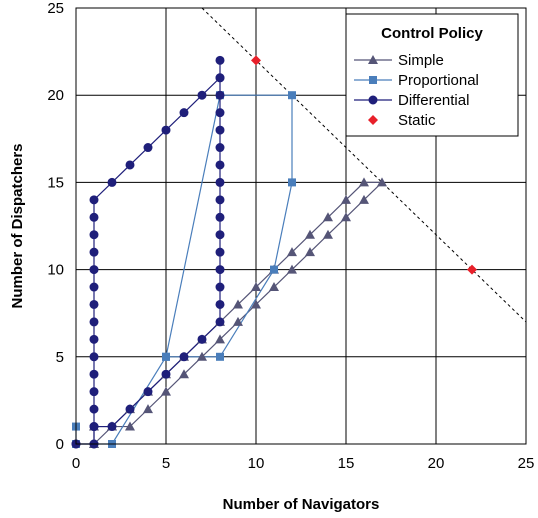 This screenshot has height=518, width=538. What do you see at coordinates (433, 100) in the screenshot?
I see `legend-label-differential: Differential` at bounding box center [433, 100].